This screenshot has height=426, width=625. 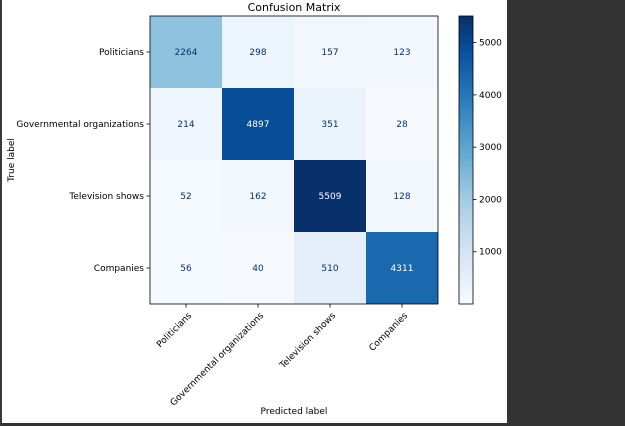 I want to click on colorbar-tick-label: 5000, so click(x=490, y=44).